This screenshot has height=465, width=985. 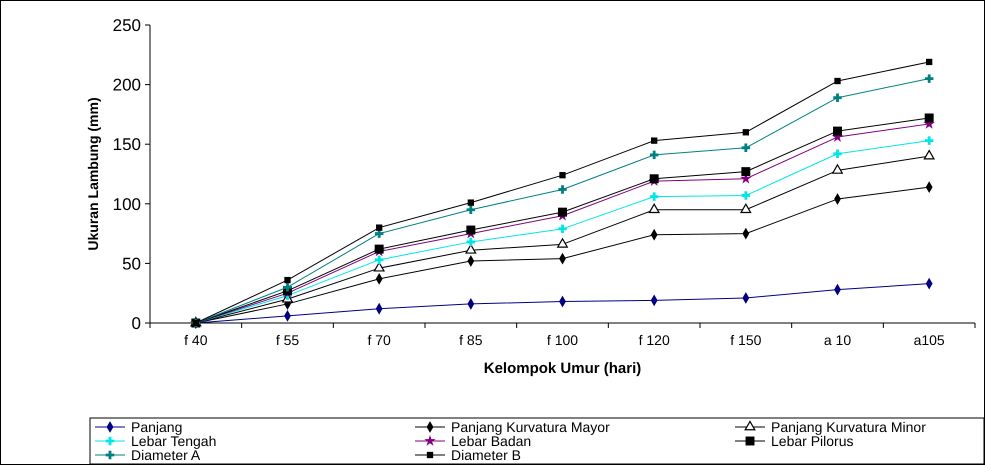 I want to click on x-tick-label: f 85, so click(x=471, y=340).